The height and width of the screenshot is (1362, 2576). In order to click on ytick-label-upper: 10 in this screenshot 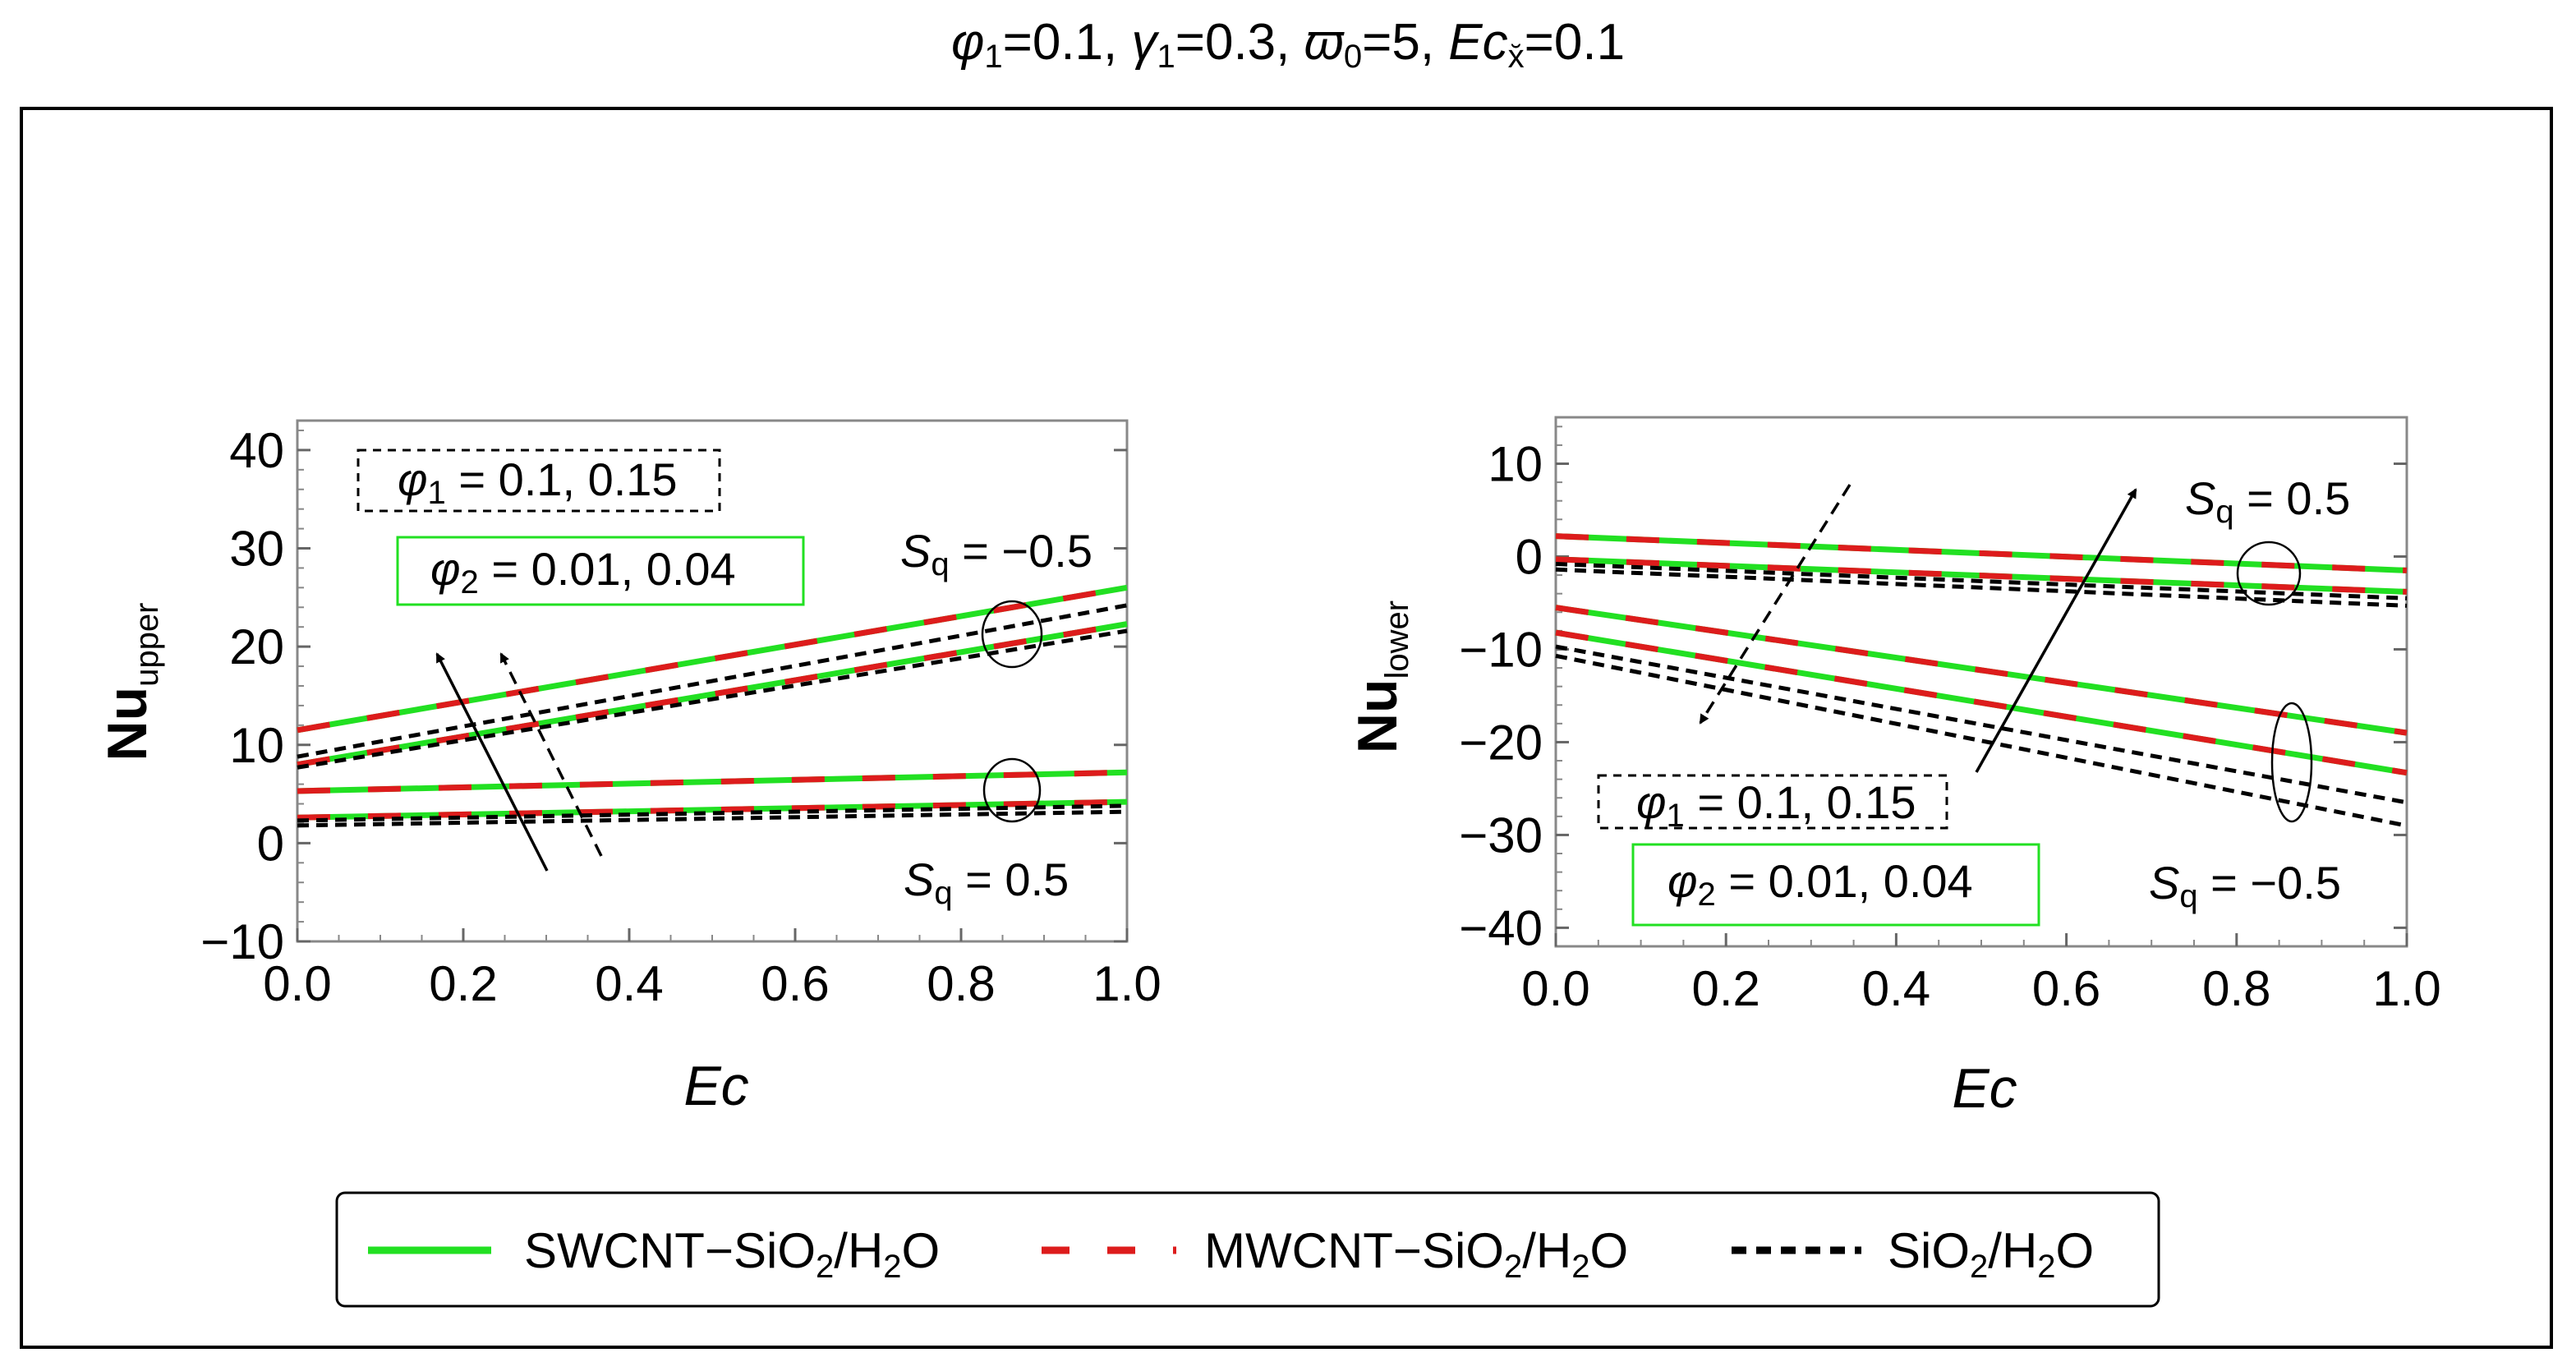, I will do `click(256, 745)`.